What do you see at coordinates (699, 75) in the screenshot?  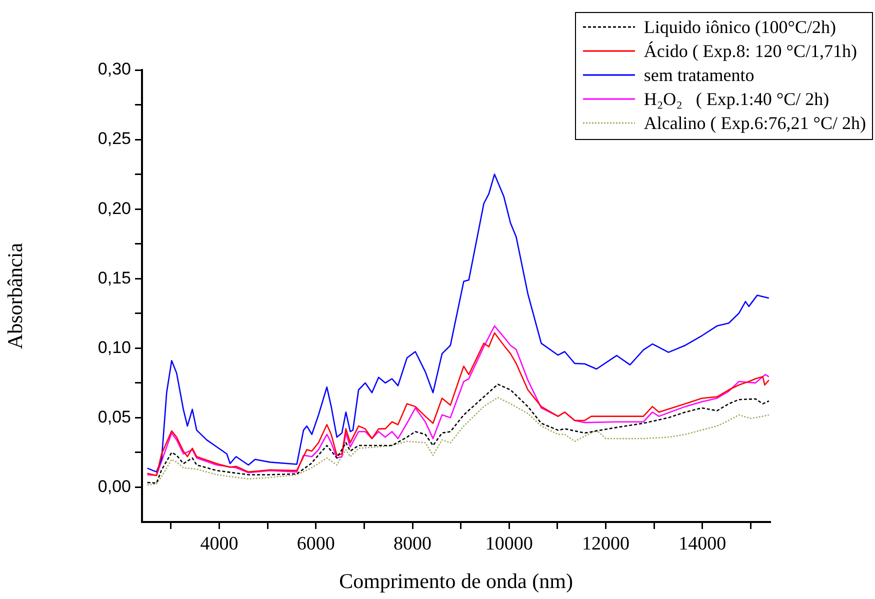 I see `legend-label: sem tratamento` at bounding box center [699, 75].